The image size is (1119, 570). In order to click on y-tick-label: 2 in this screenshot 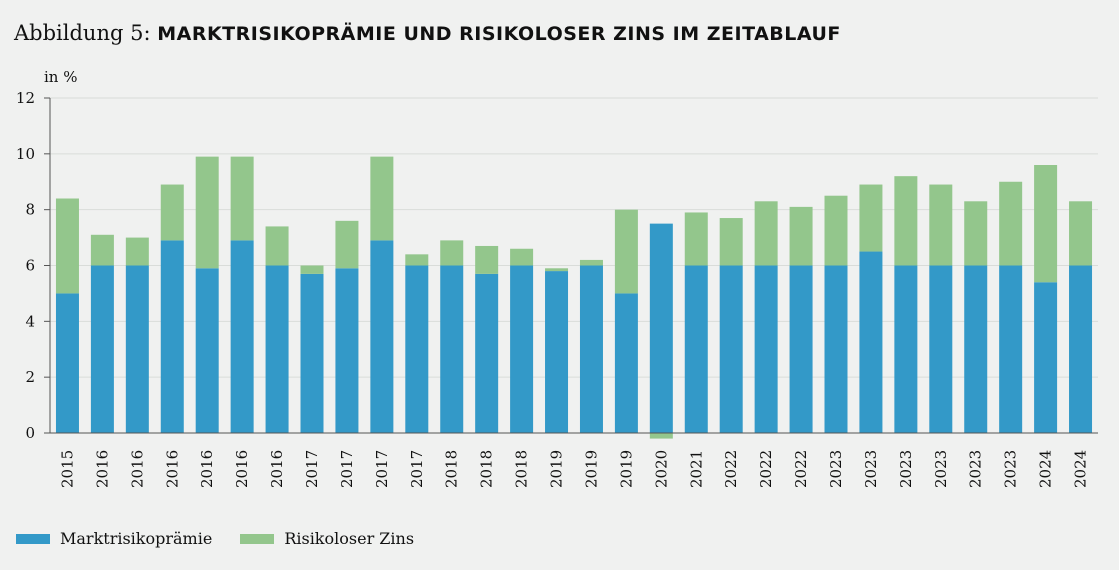, I will do `click(30, 377)`.